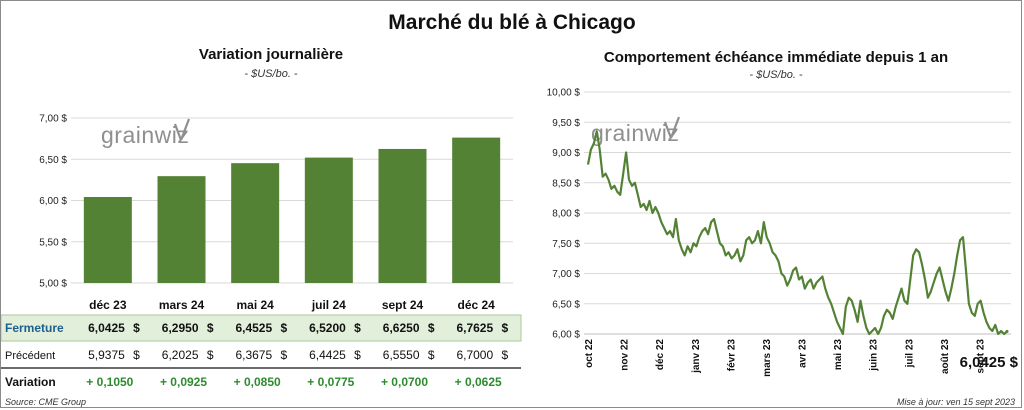 This screenshot has height=410, width=1024. What do you see at coordinates (696, 356) in the screenshot?
I see `right-x-tick-label: janv 23` at bounding box center [696, 356].